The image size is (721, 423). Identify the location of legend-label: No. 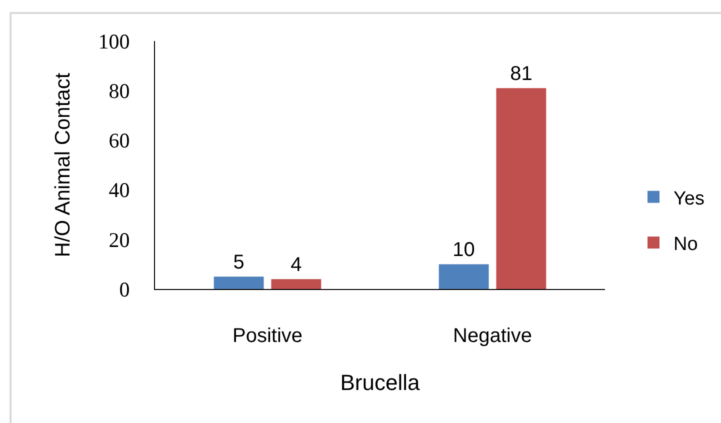
(685, 244).